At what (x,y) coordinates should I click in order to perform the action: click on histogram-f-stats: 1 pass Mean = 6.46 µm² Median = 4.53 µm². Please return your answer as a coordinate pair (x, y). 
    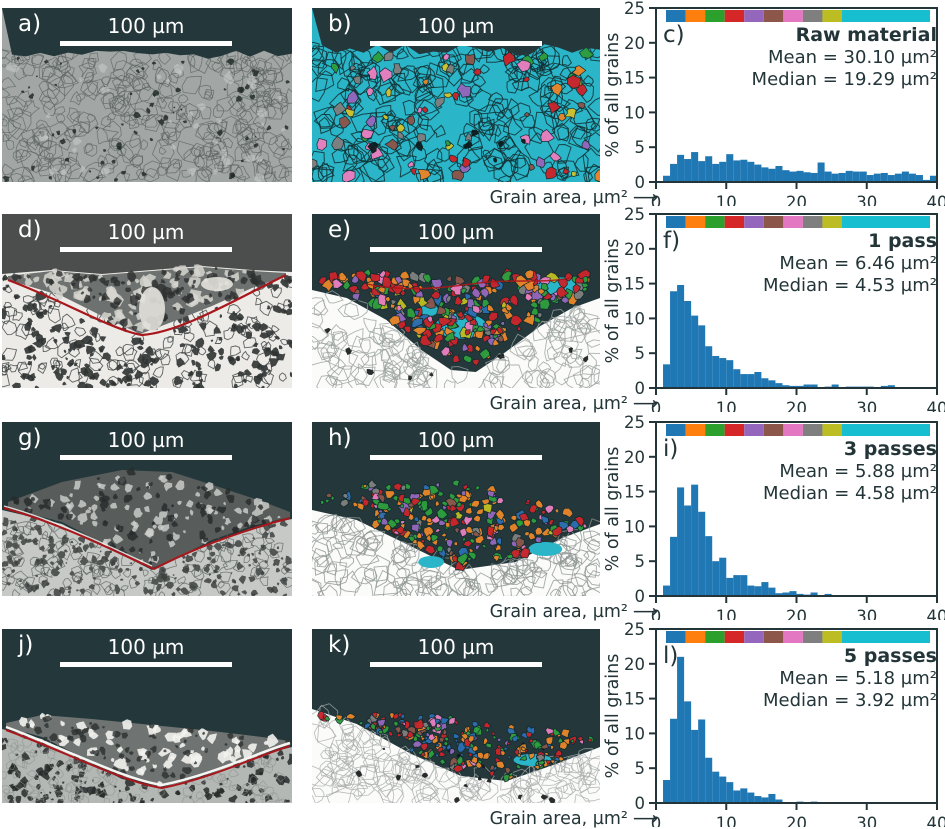
    Looking at the image, I should click on (850, 264).